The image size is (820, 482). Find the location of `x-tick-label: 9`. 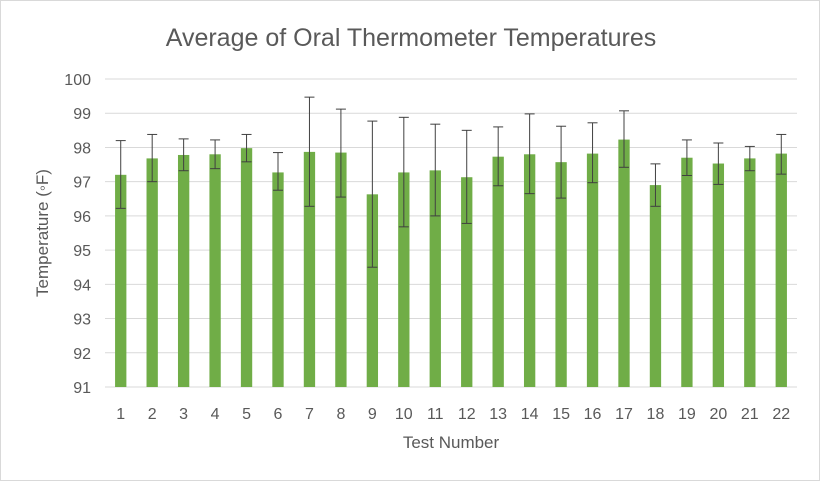

x-tick-label: 9 is located at coordinates (372, 414).